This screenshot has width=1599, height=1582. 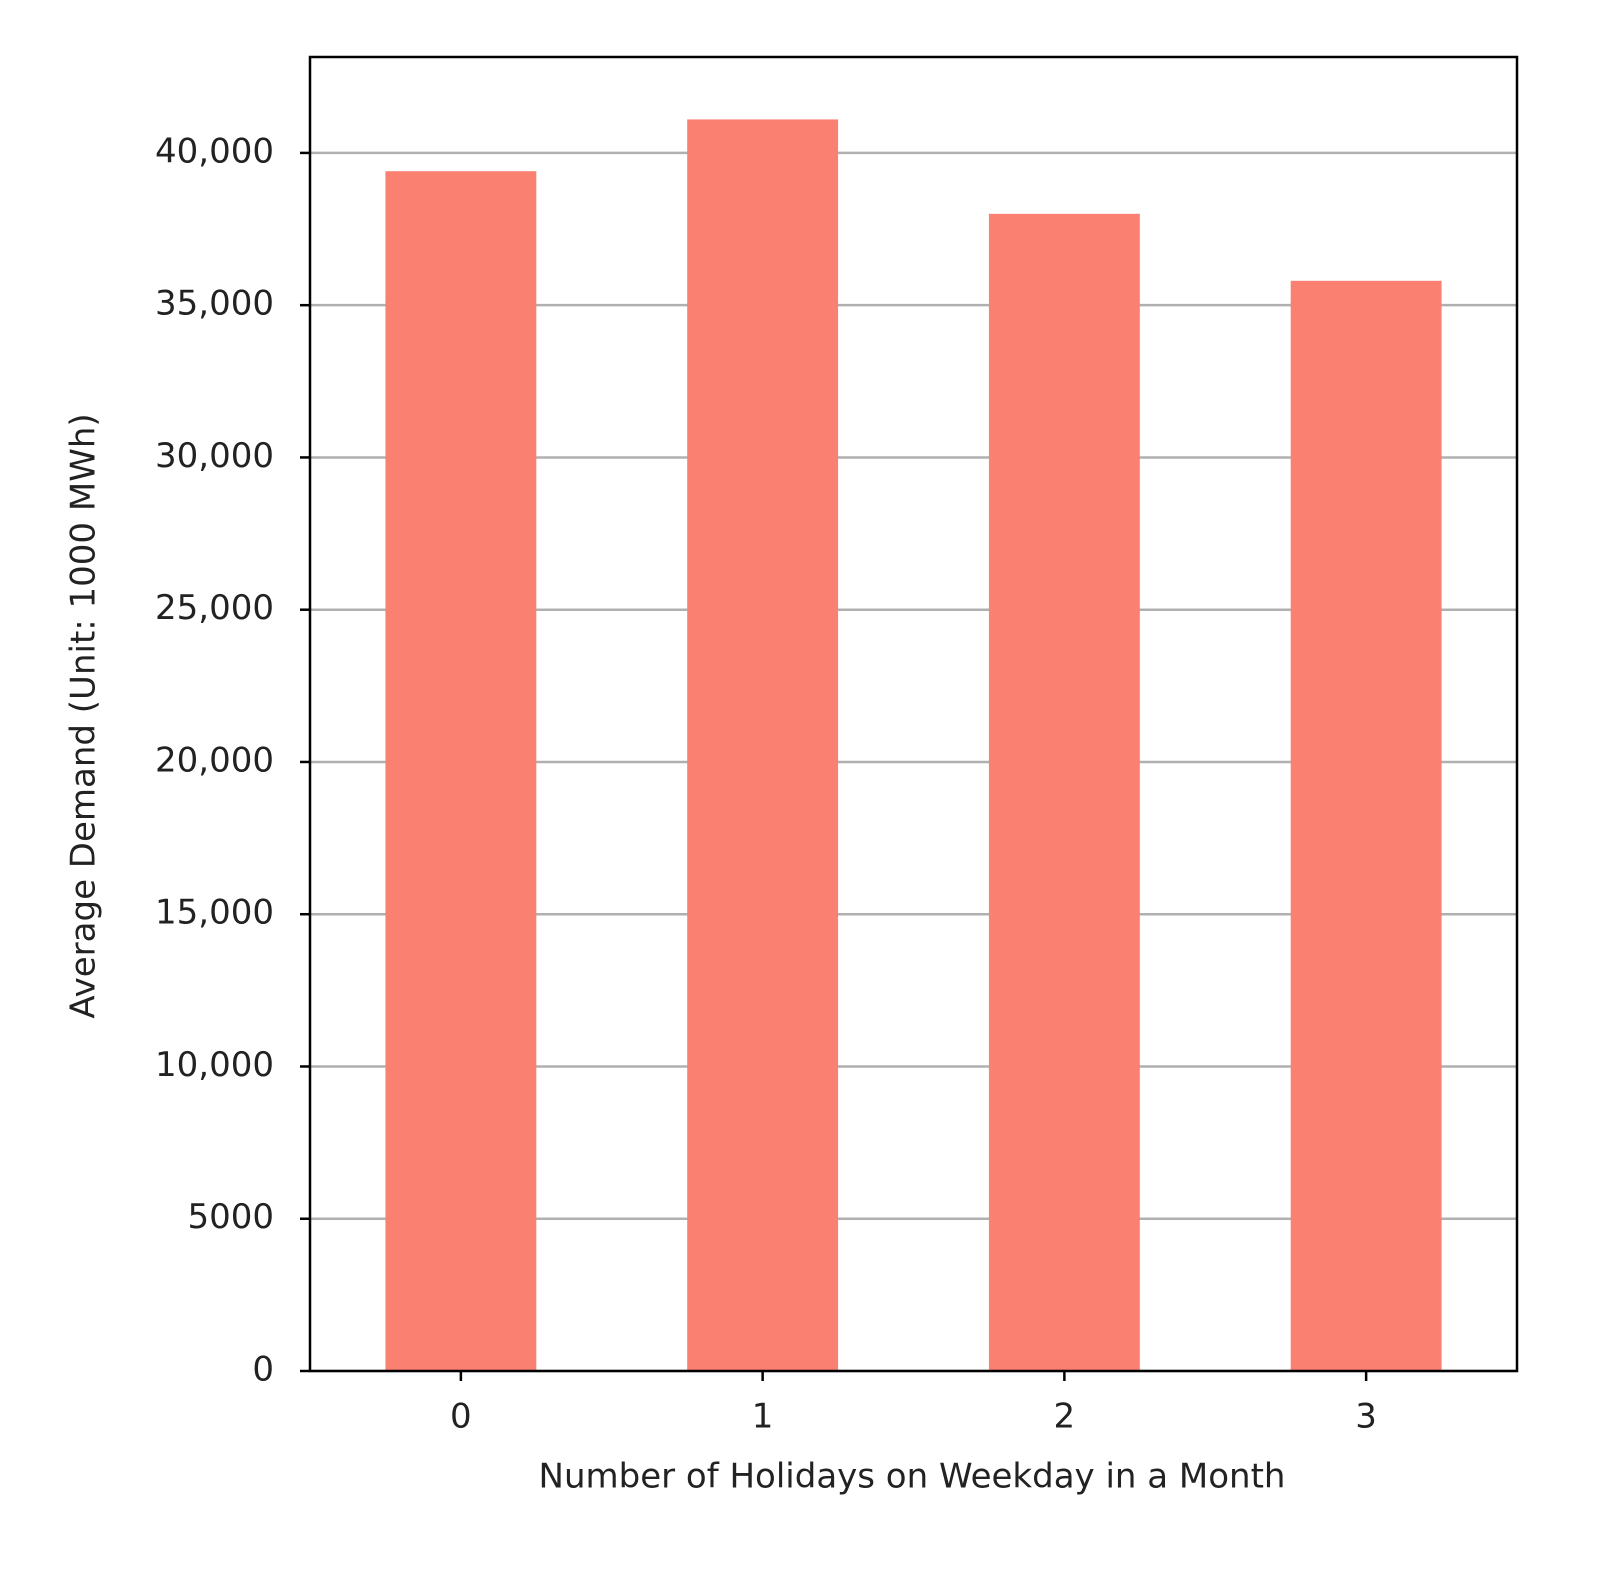 I want to click on y-tick-label: 10,000, so click(x=214, y=1065).